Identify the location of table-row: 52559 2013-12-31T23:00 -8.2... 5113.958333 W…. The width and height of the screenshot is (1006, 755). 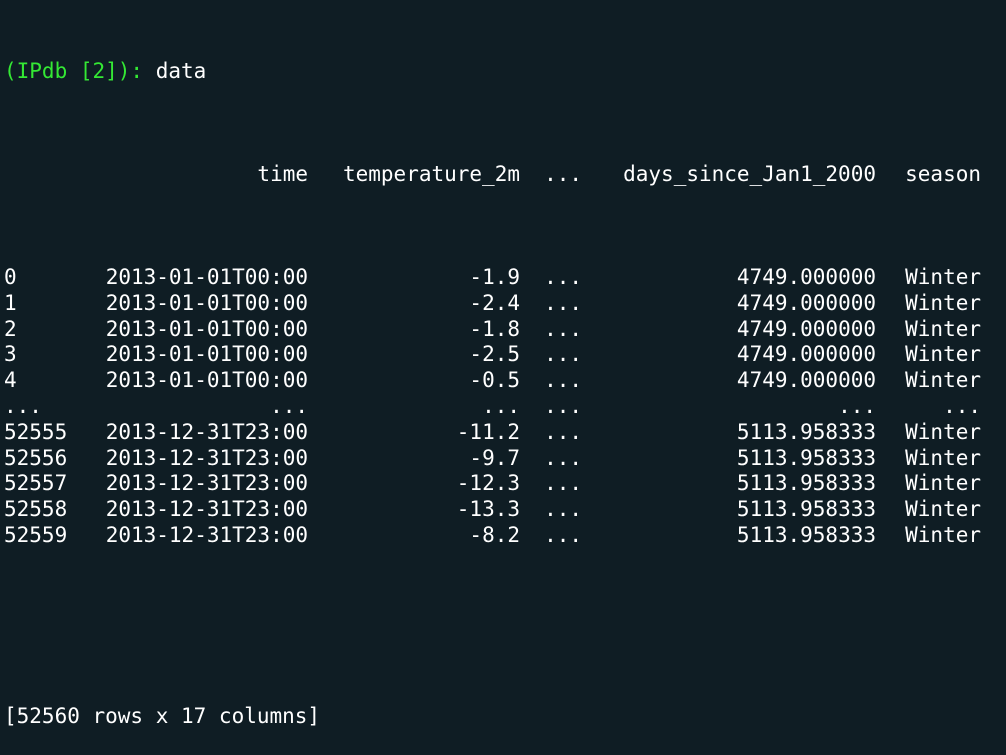
(503, 536).